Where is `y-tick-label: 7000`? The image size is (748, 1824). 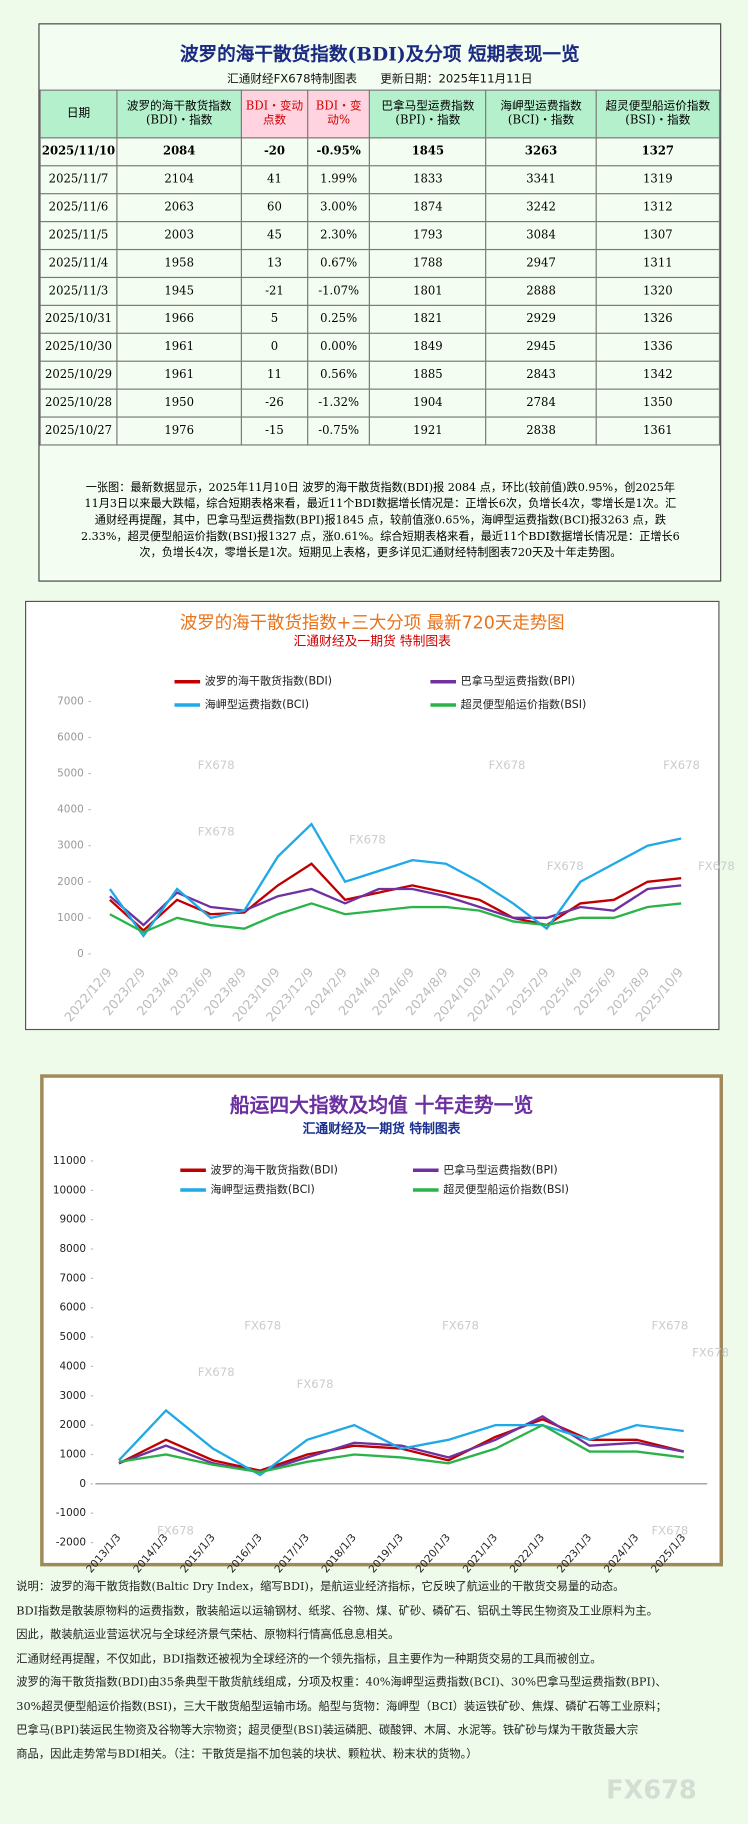
y-tick-label: 7000 is located at coordinates (70, 701).